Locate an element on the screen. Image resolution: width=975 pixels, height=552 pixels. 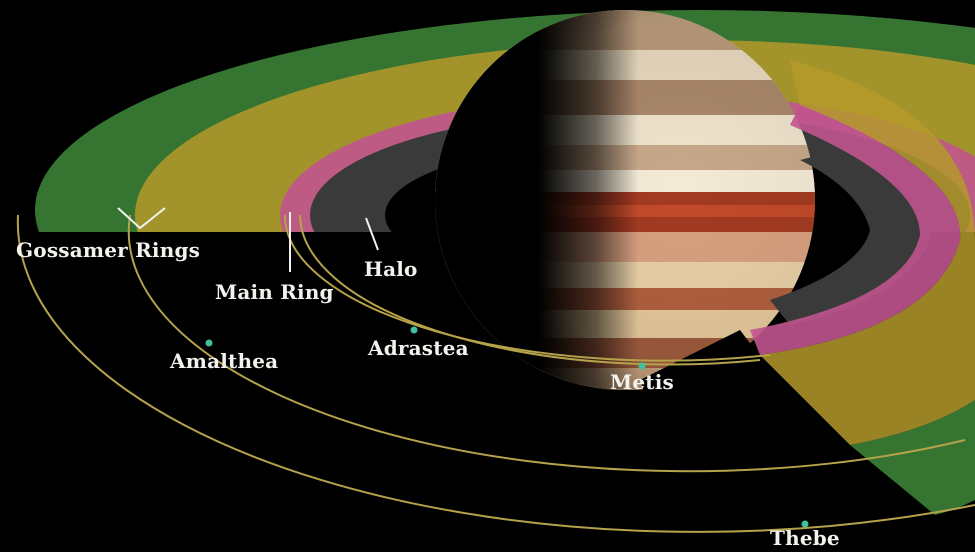
halo-pointer is located at coordinates (372, 234).